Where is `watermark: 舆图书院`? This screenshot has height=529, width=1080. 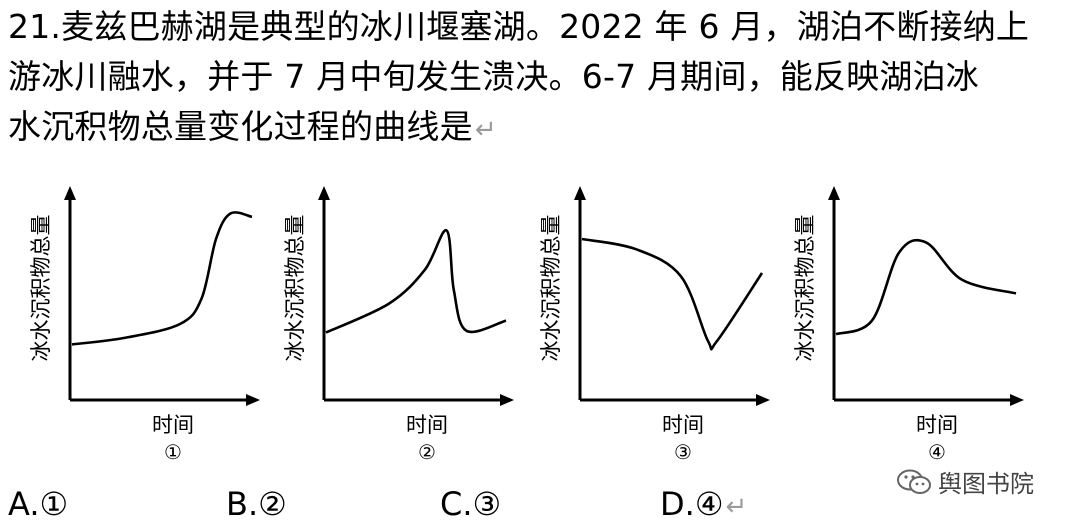 watermark: 舆图书院 is located at coordinates (965, 481).